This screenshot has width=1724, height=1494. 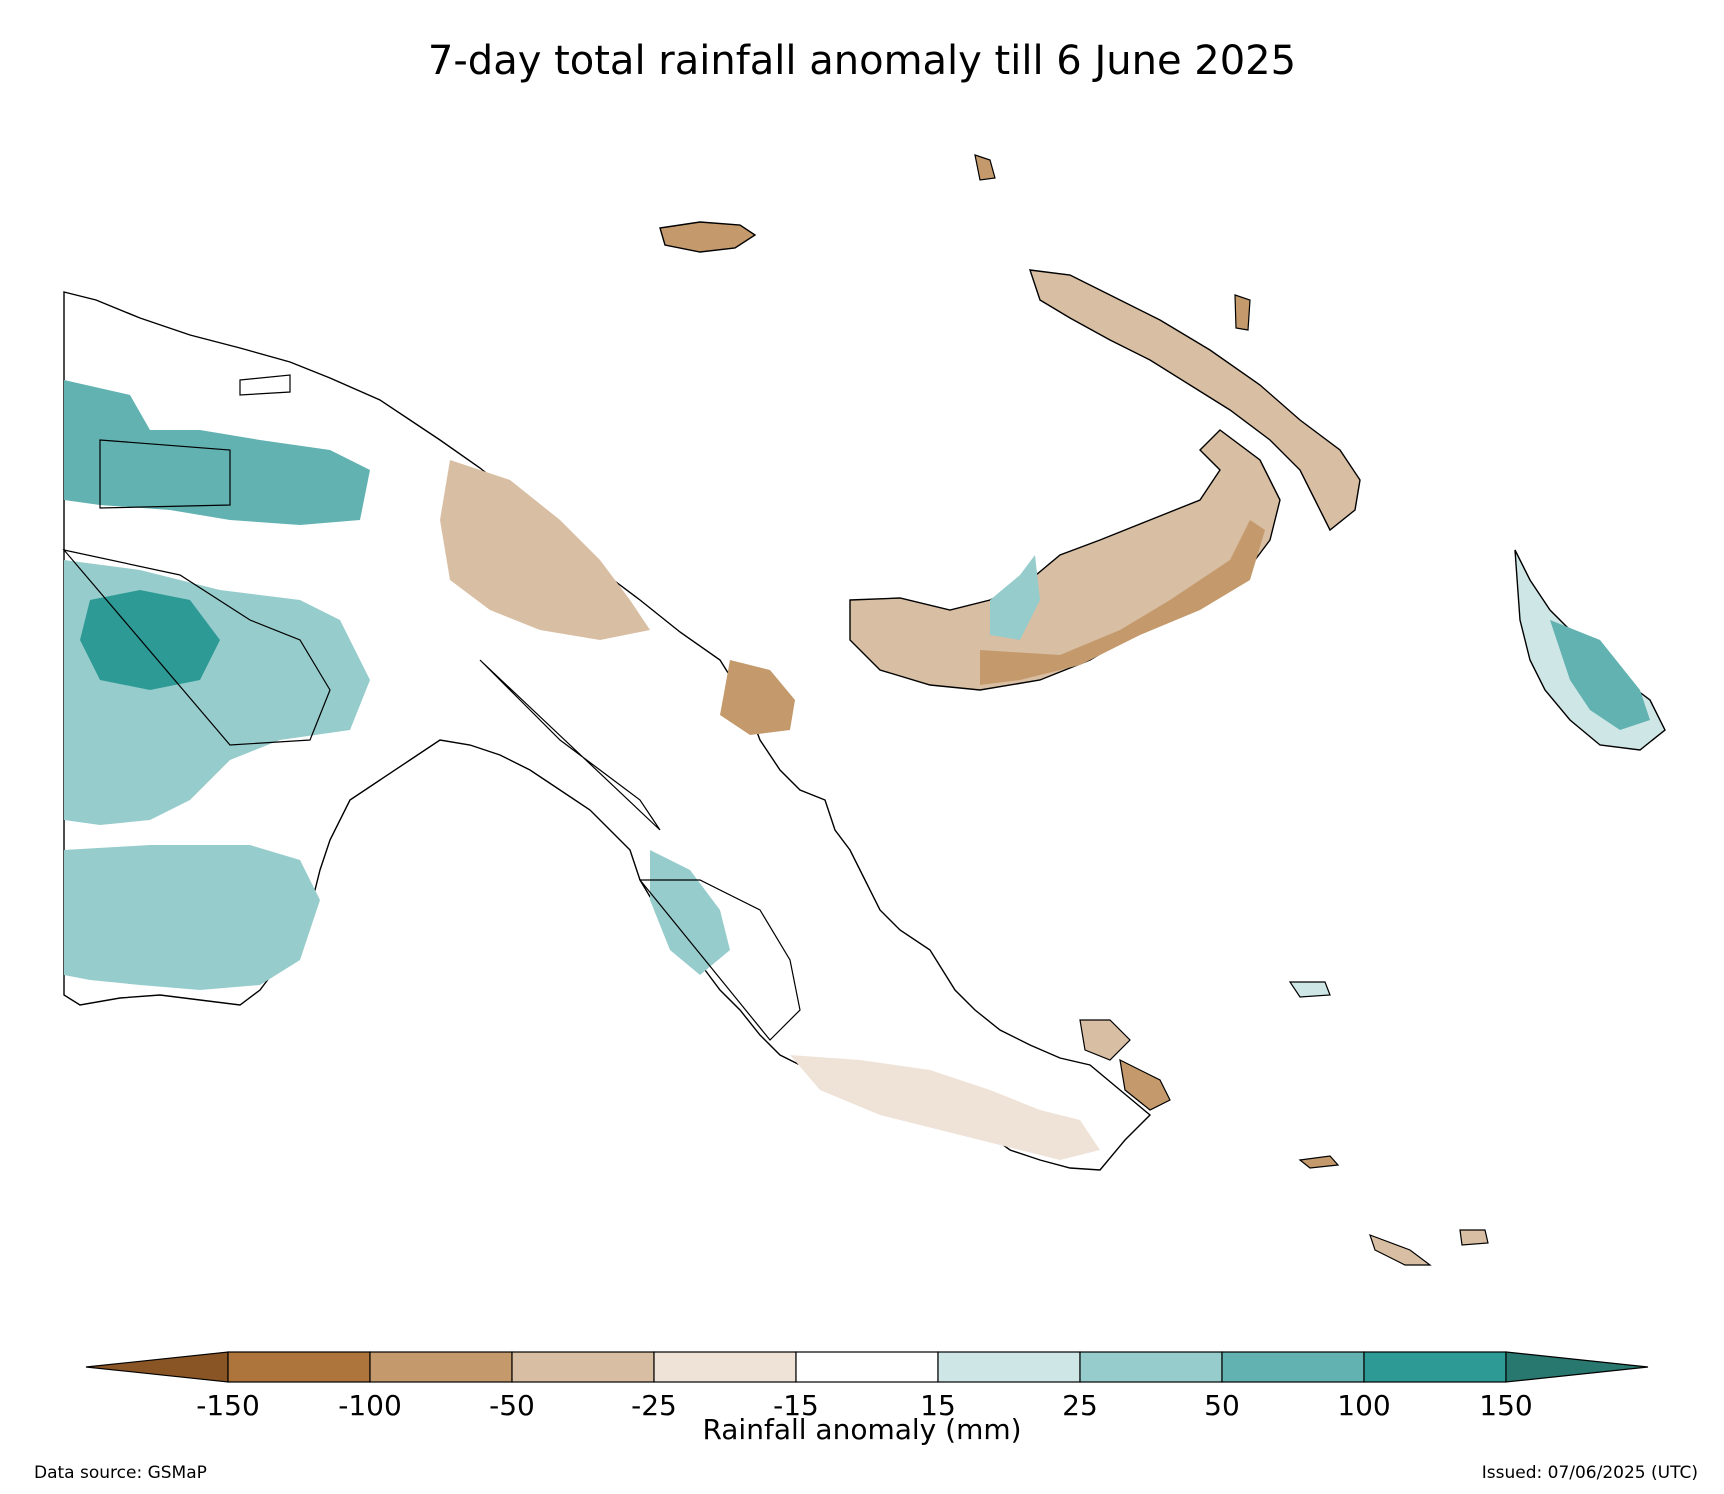 I want to click on west-surplus-strong, so click(x=217, y=452).